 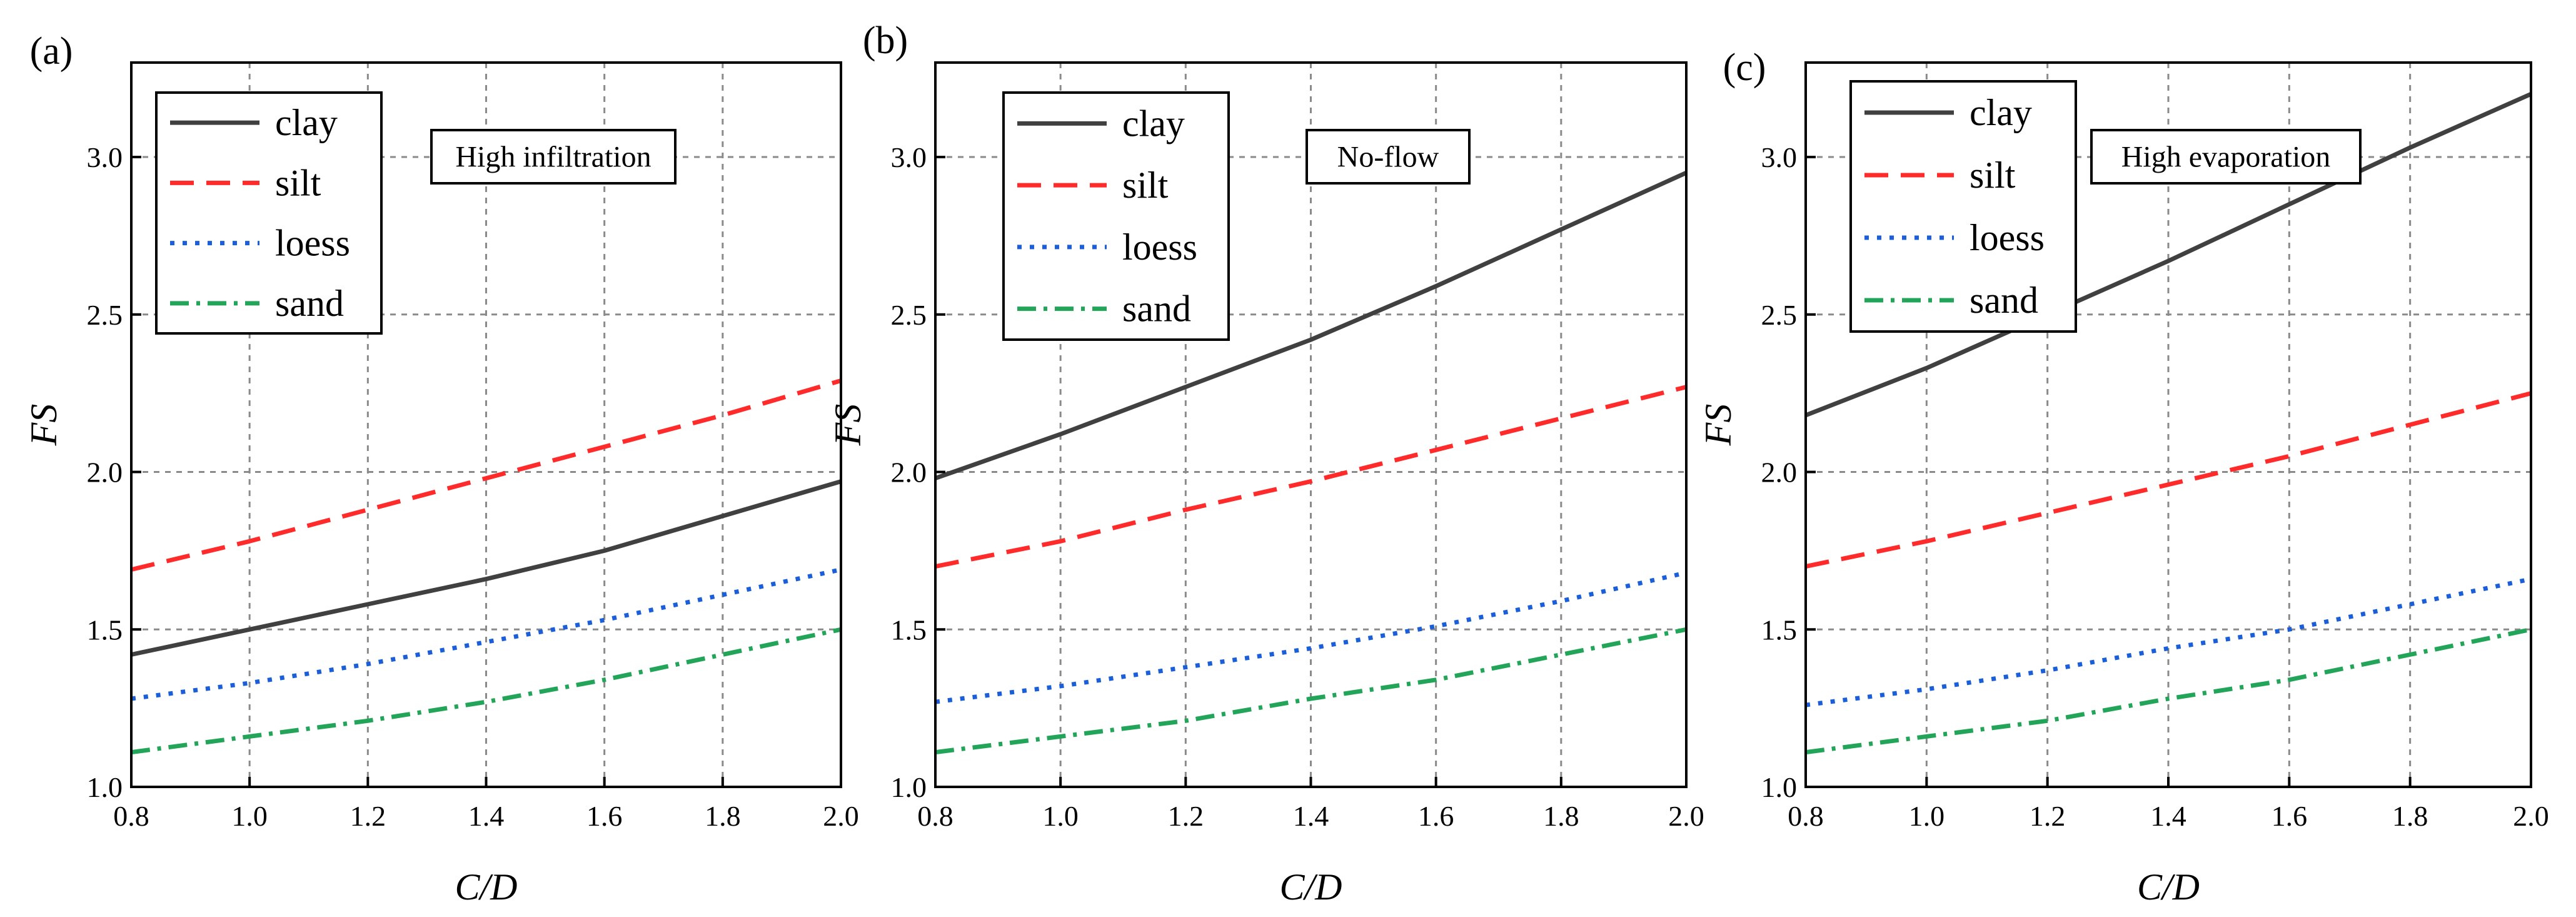 What do you see at coordinates (885, 40) in the screenshot?
I see `panel-label: (b)` at bounding box center [885, 40].